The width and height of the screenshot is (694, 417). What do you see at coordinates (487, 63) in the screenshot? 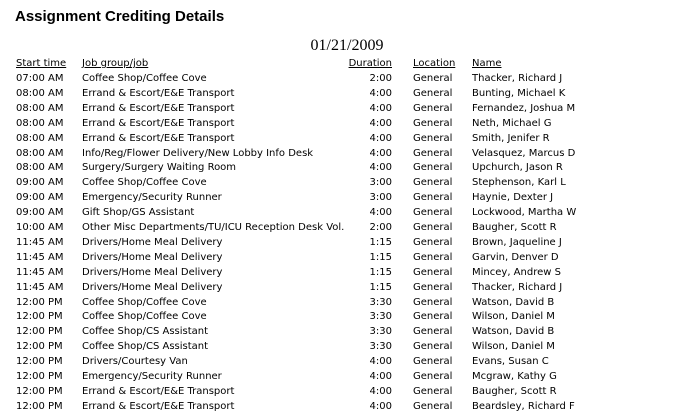
I see `column-header: Name` at bounding box center [487, 63].